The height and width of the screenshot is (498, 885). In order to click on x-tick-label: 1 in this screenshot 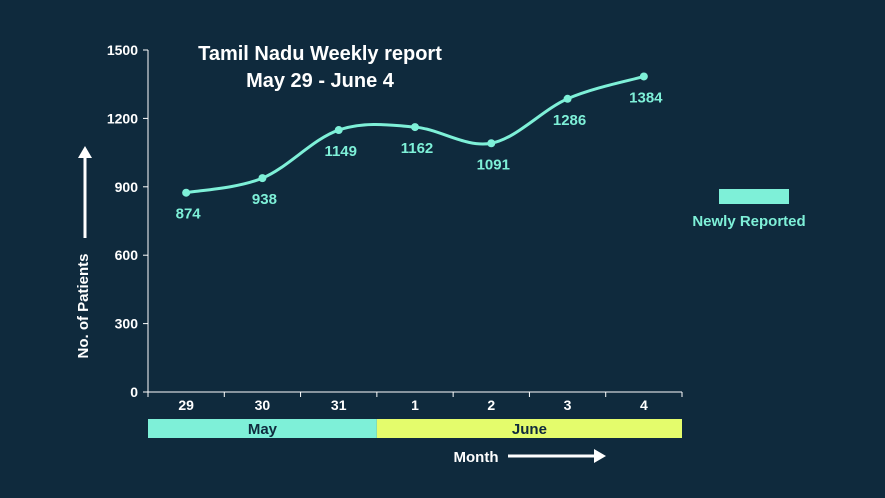, I will do `click(415, 405)`.